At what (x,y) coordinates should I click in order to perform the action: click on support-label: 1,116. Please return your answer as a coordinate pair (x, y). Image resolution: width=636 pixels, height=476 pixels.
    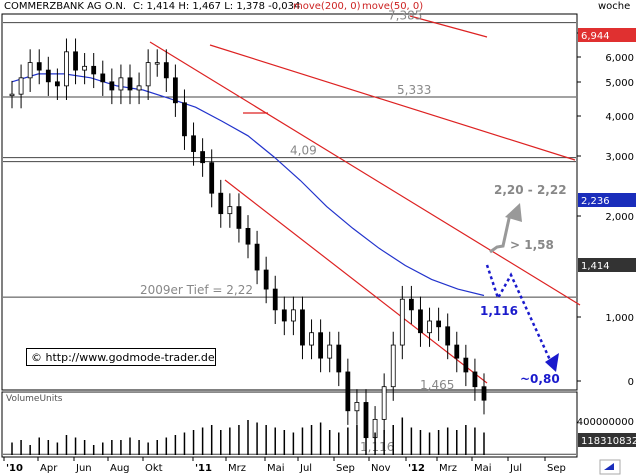
    Looking at the image, I should click on (499, 311).